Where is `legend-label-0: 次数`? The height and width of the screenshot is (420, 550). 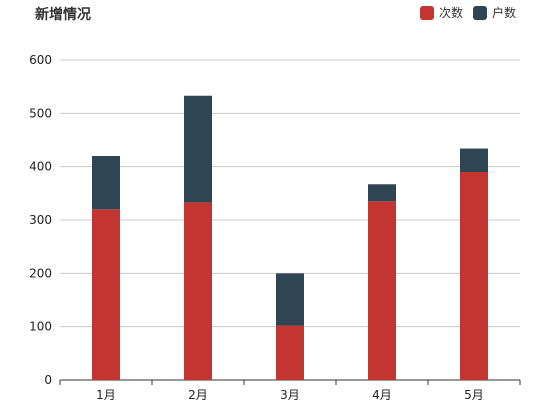
legend-label-0: 次数 is located at coordinates (450, 13).